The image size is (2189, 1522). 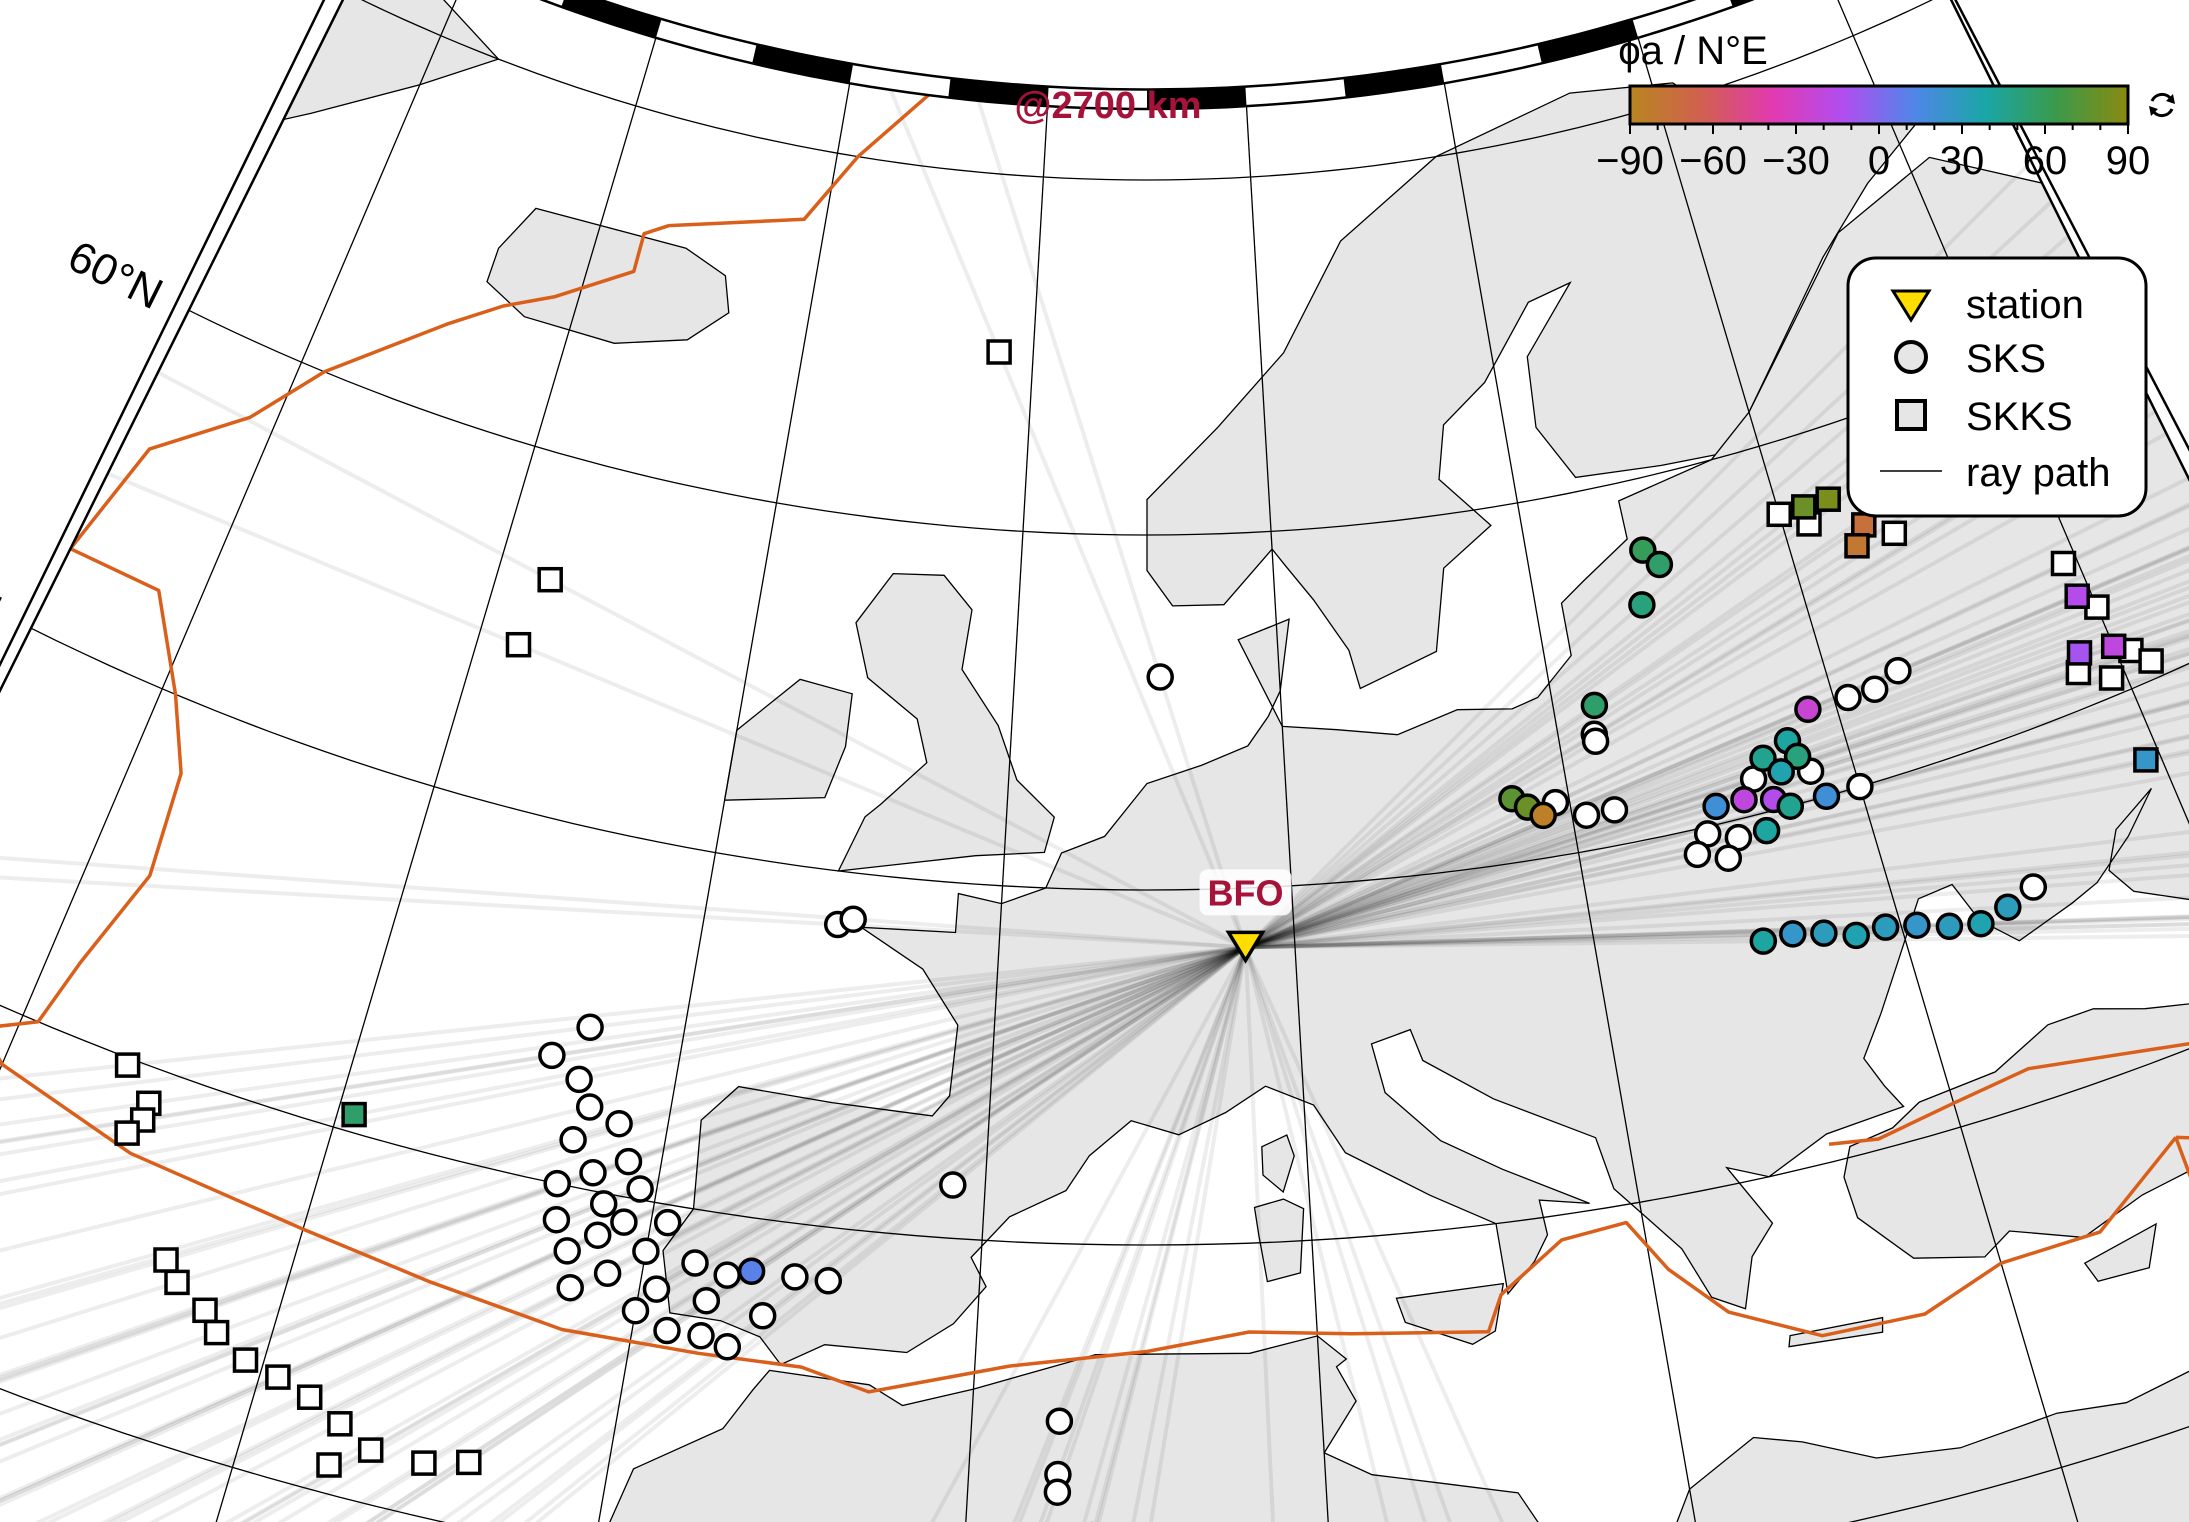 I want to click on land-scandinavia, so click(x=1531, y=386).